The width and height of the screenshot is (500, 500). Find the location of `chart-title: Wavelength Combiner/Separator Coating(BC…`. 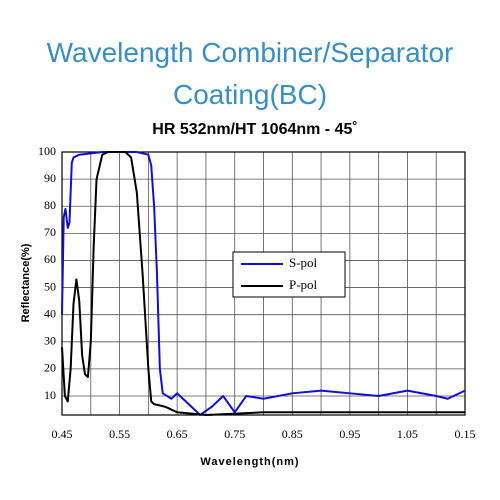

chart-title: Wavelength Combiner/Separator Coating(BC… is located at coordinates (250, 73).